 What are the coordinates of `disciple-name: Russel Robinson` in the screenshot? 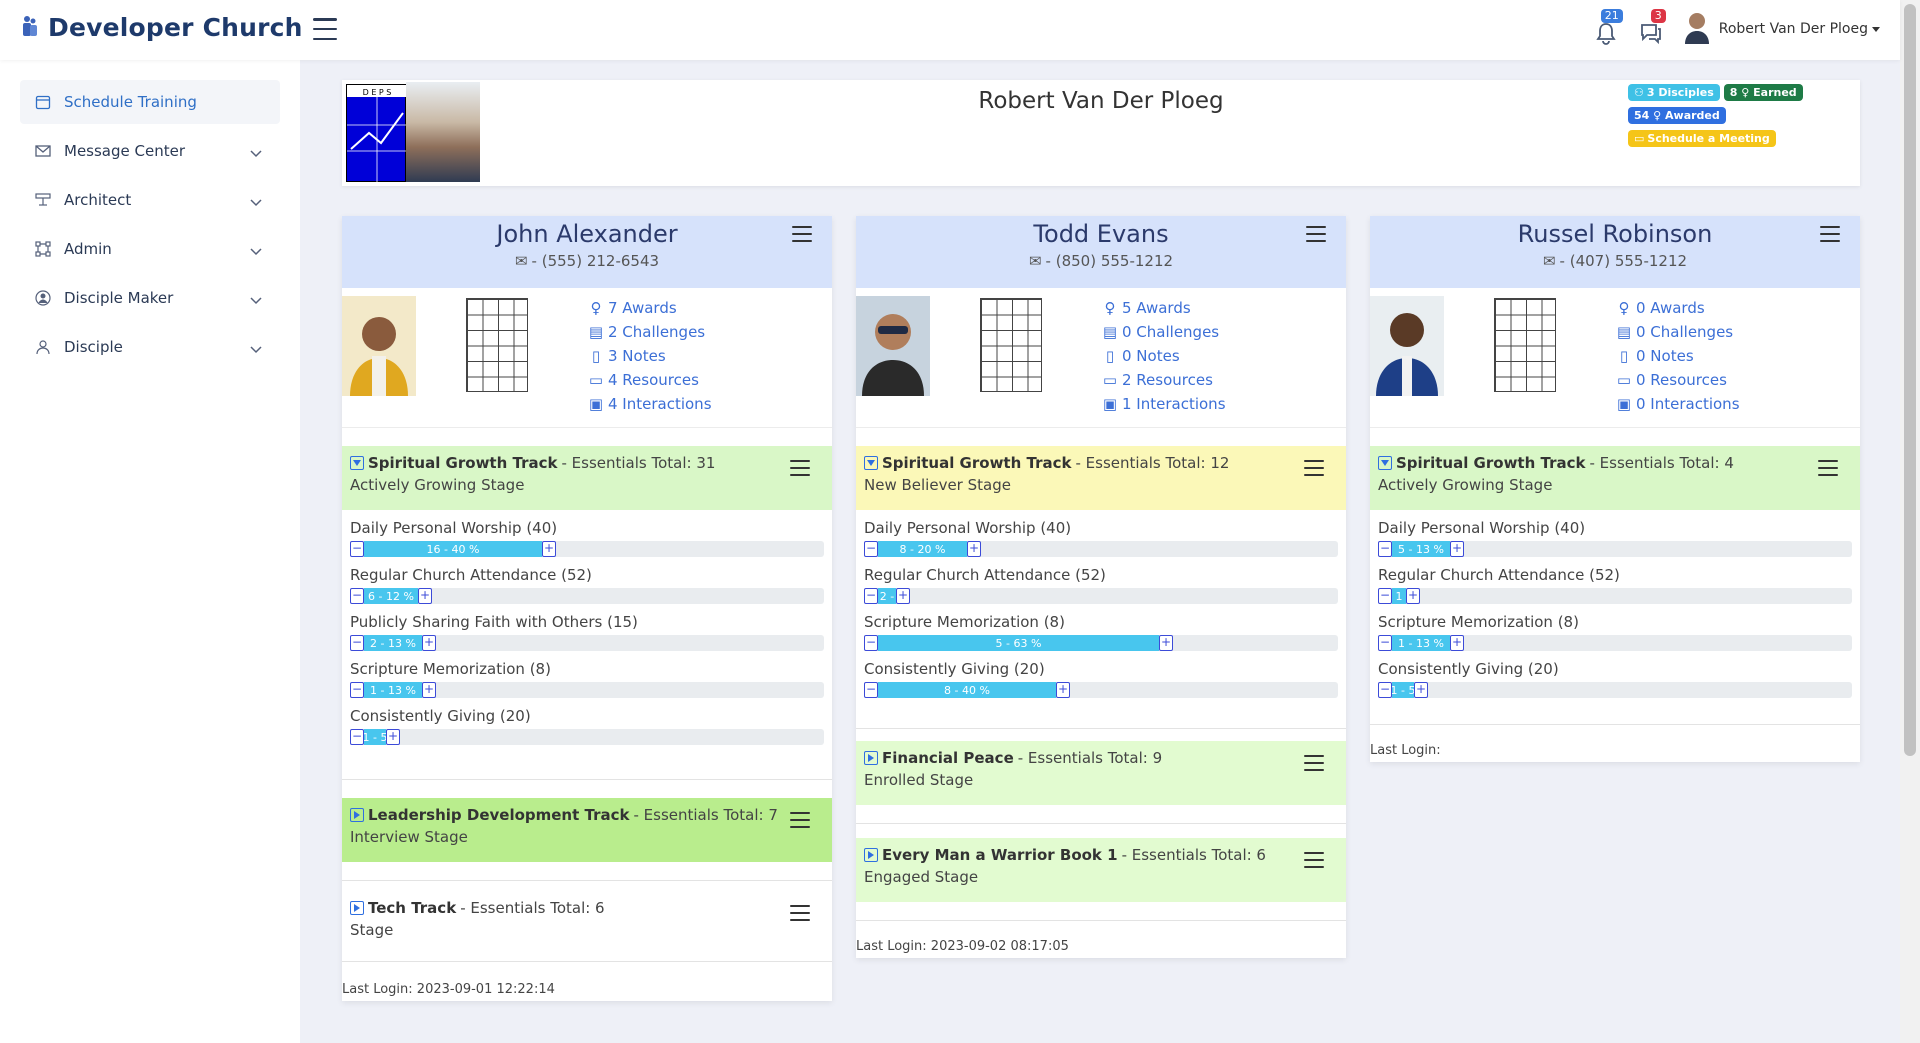 It's located at (1615, 234).